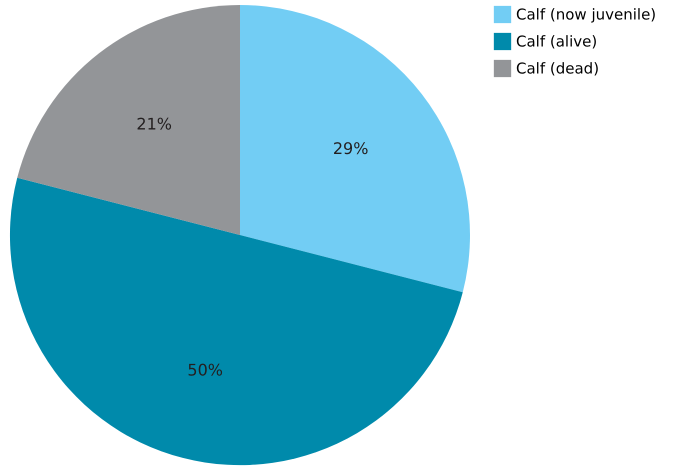 This screenshot has width=700, height=470. I want to click on legend-label: Calf (alive), so click(557, 41).